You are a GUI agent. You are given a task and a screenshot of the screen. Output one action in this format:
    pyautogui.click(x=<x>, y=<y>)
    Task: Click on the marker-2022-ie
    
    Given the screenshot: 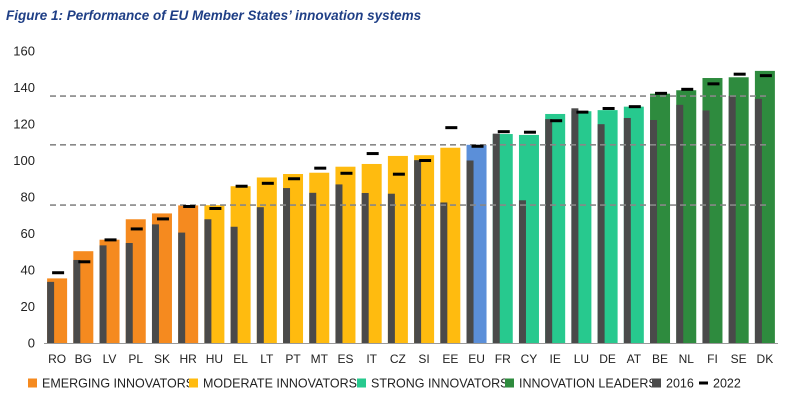 What is the action you would take?
    pyautogui.click(x=556, y=121)
    